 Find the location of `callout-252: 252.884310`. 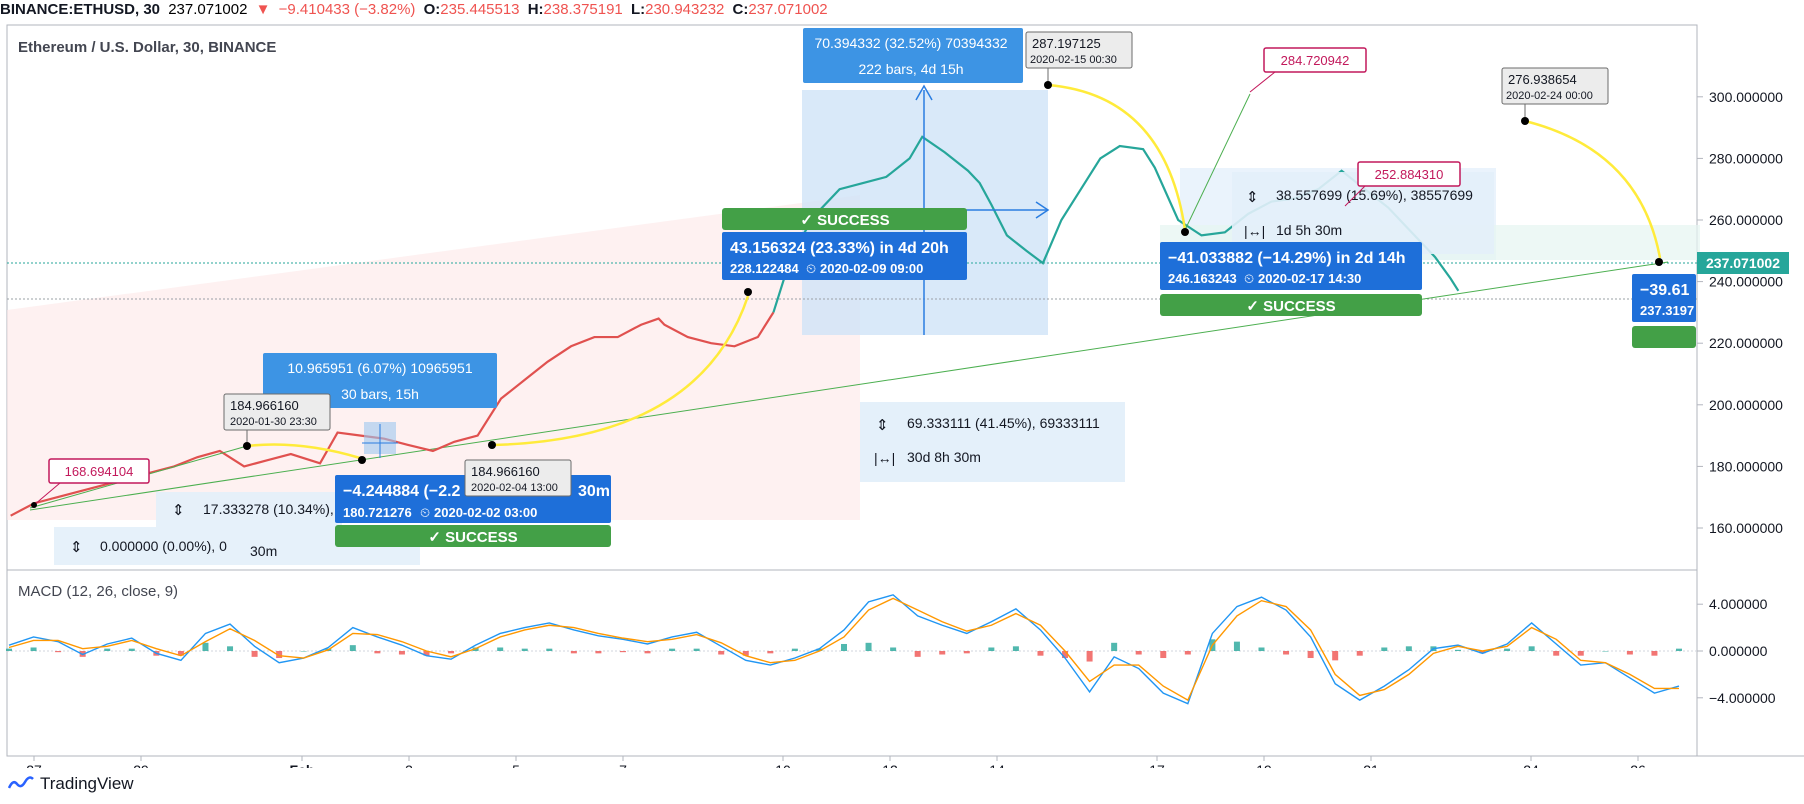

callout-252: 252.884310 is located at coordinates (1402, 184).